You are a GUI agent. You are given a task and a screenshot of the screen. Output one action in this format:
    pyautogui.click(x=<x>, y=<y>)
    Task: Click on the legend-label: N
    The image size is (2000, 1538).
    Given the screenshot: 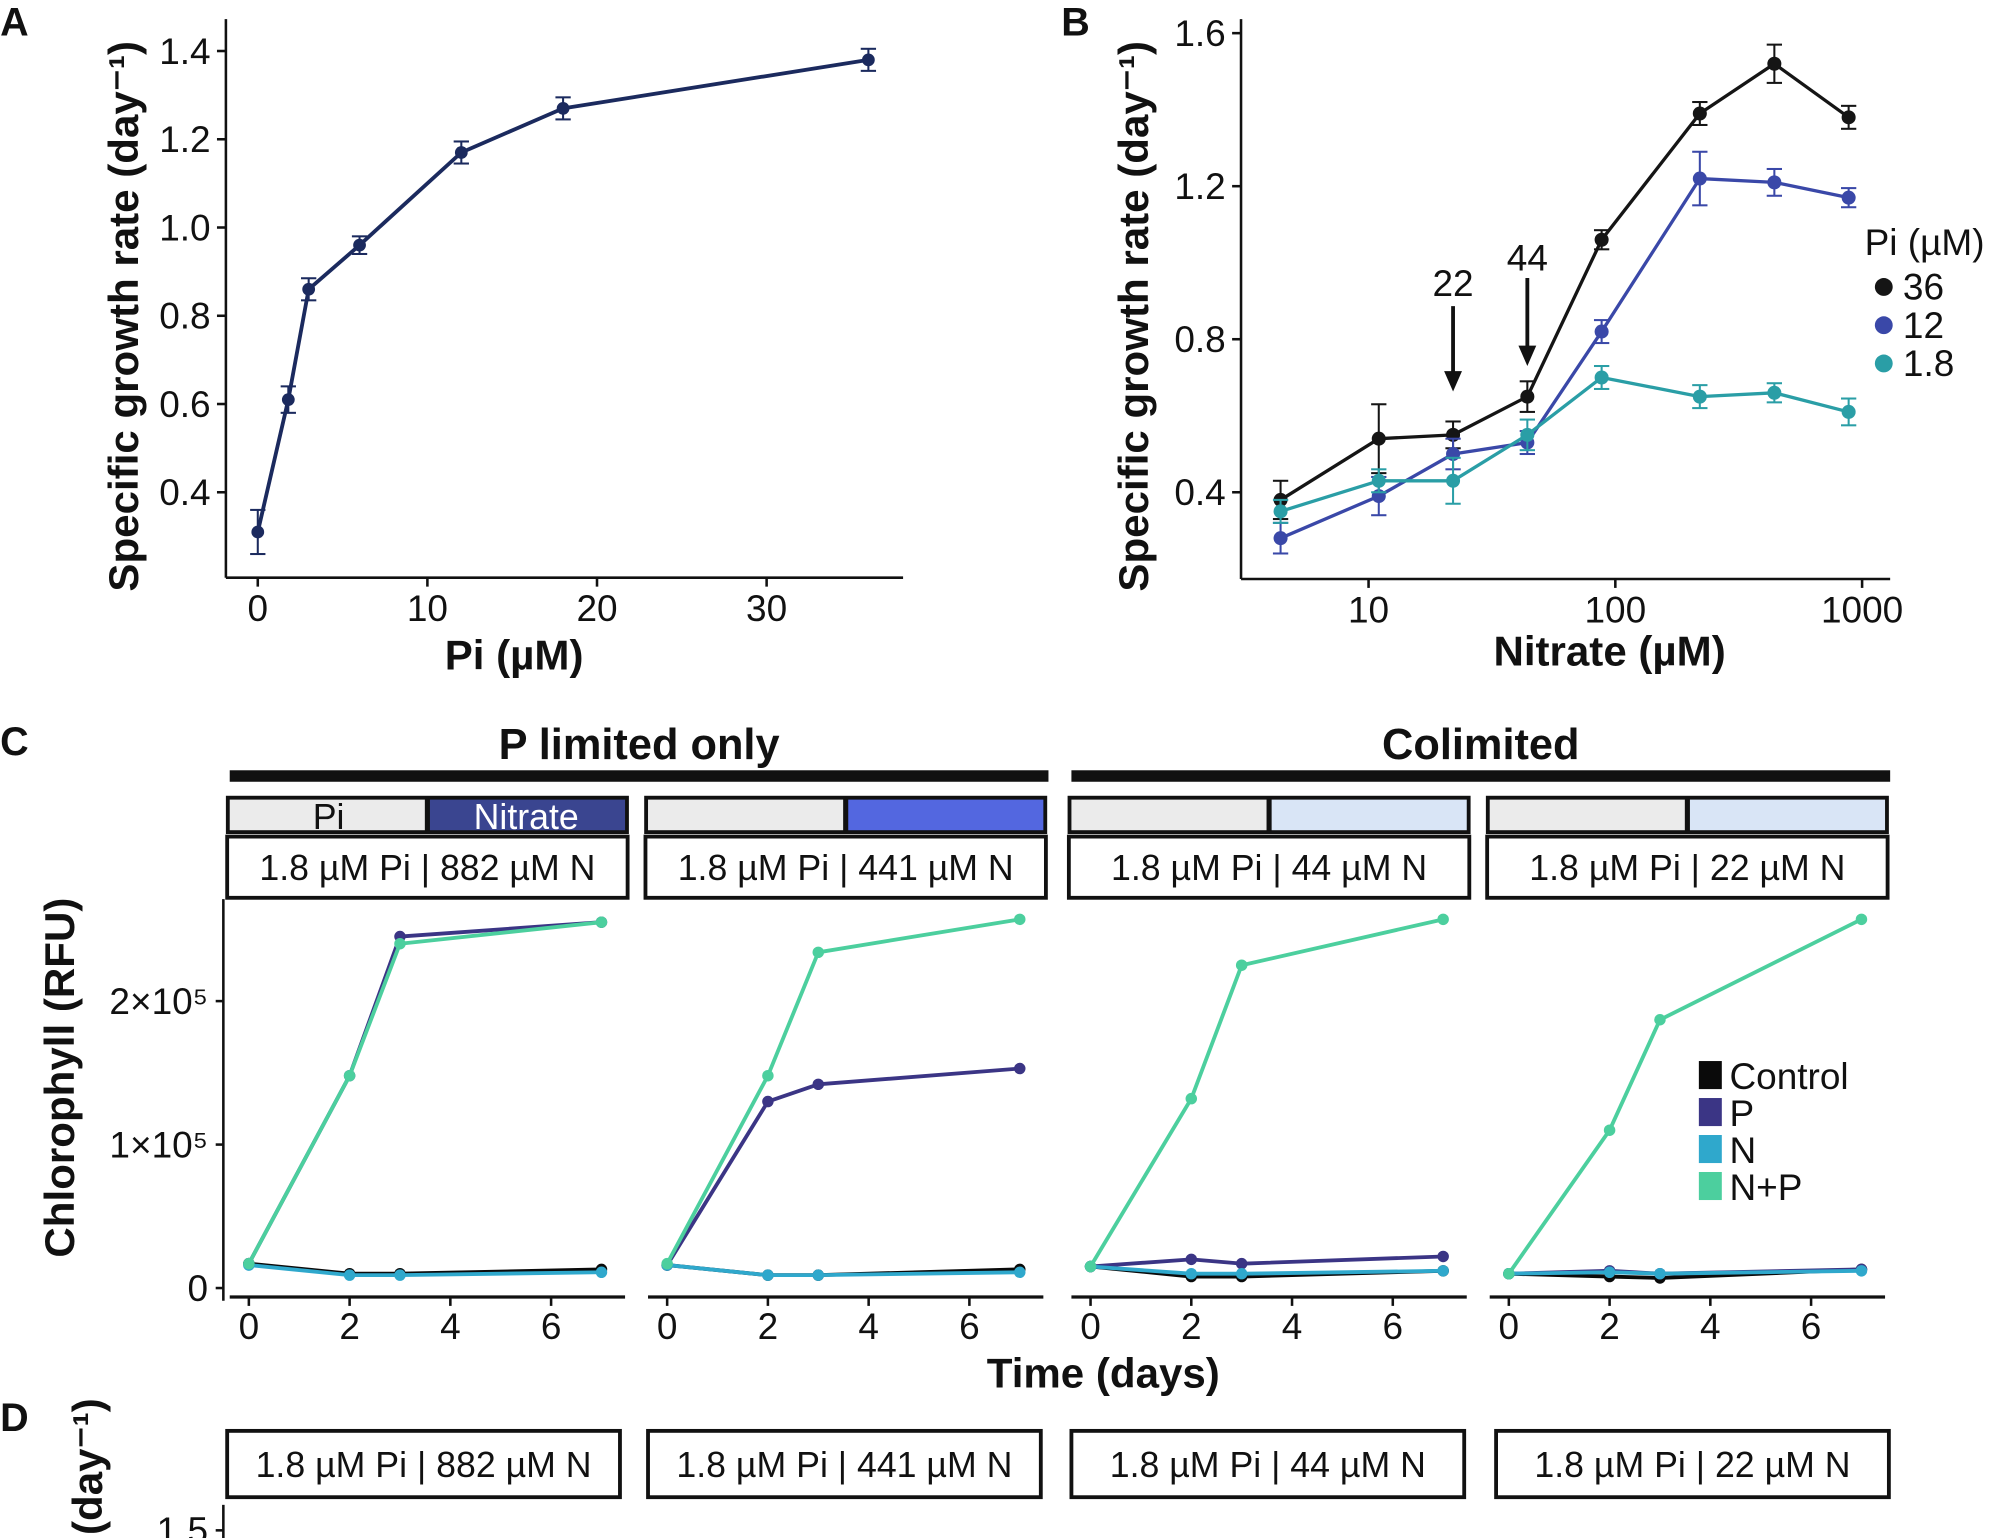 What is the action you would take?
    pyautogui.click(x=1742, y=1150)
    